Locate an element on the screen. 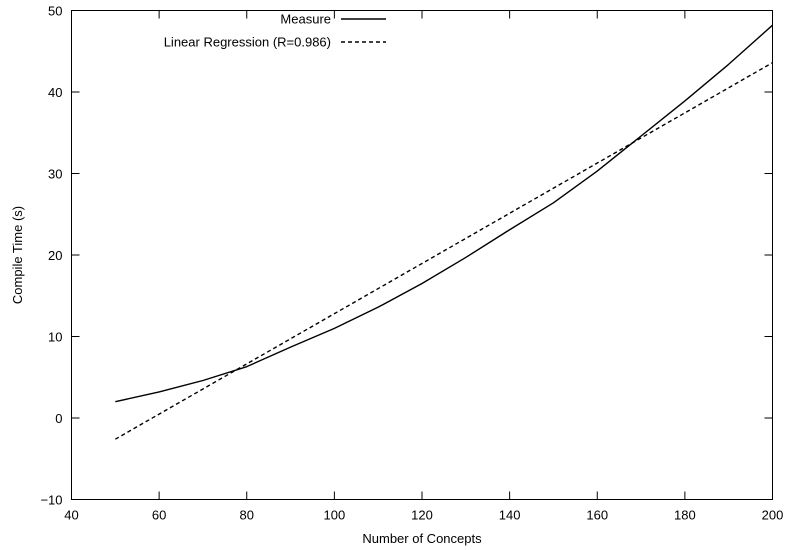 The width and height of the screenshot is (788, 550). legend-label-linear-regression: Linear Regression (R=0.986) is located at coordinates (247, 42).